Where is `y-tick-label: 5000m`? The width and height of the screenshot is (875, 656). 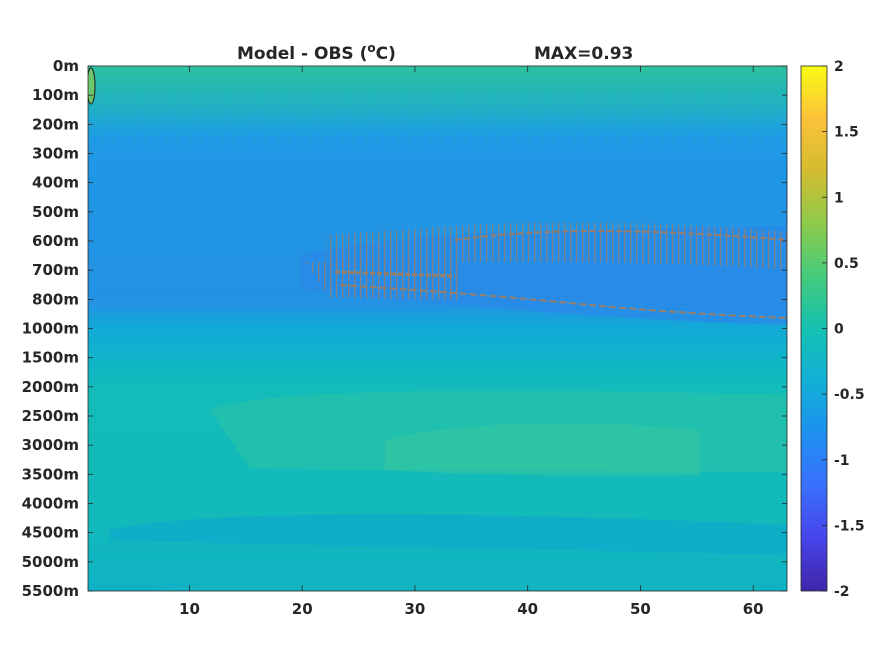
y-tick-label: 5000m is located at coordinates (50, 562).